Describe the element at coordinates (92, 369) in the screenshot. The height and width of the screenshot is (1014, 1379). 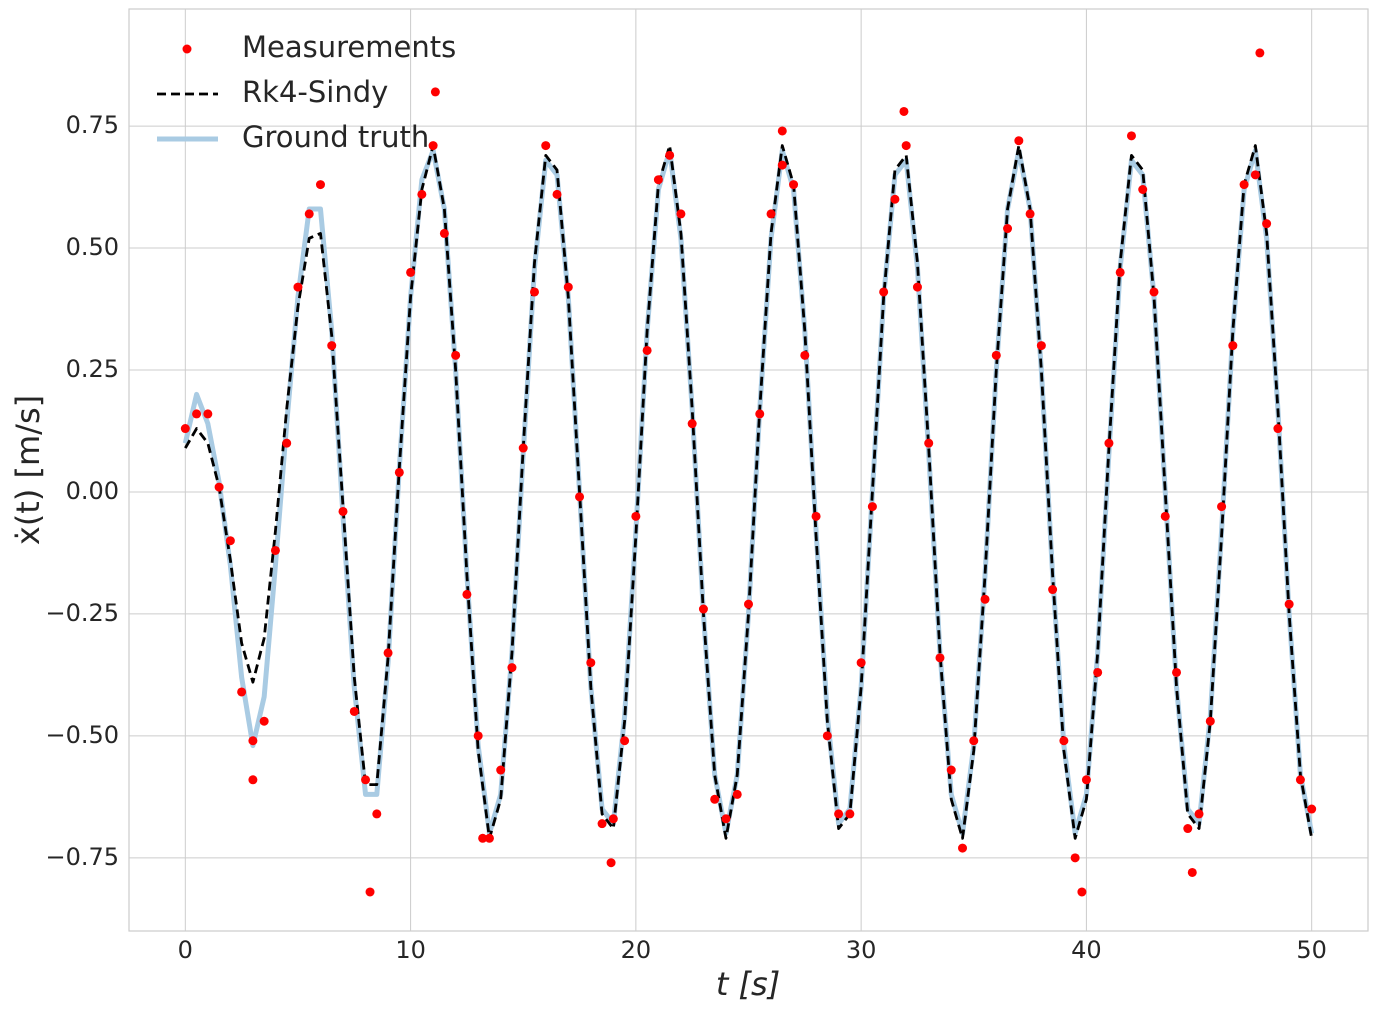
I see `y-tick-label: 0.25` at that location.